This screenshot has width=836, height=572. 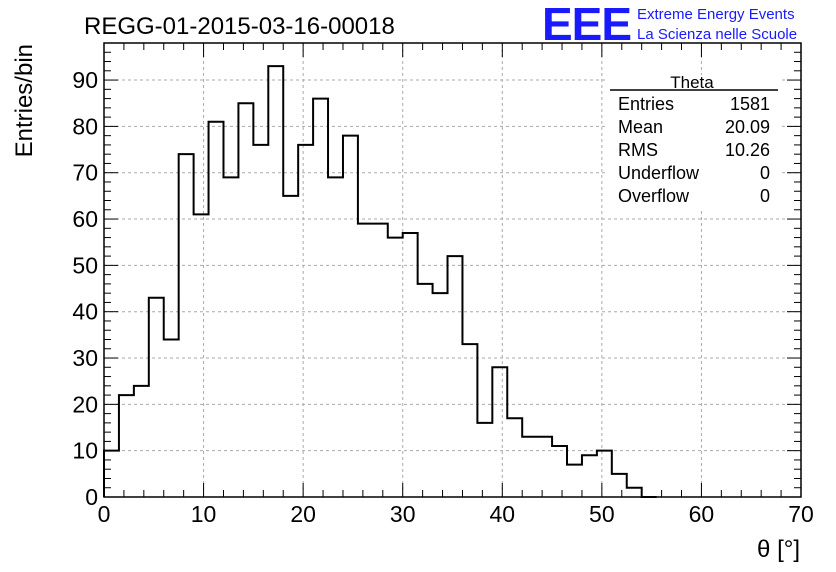 What do you see at coordinates (204, 514) in the screenshot?
I see `x-tick-label: 10` at bounding box center [204, 514].